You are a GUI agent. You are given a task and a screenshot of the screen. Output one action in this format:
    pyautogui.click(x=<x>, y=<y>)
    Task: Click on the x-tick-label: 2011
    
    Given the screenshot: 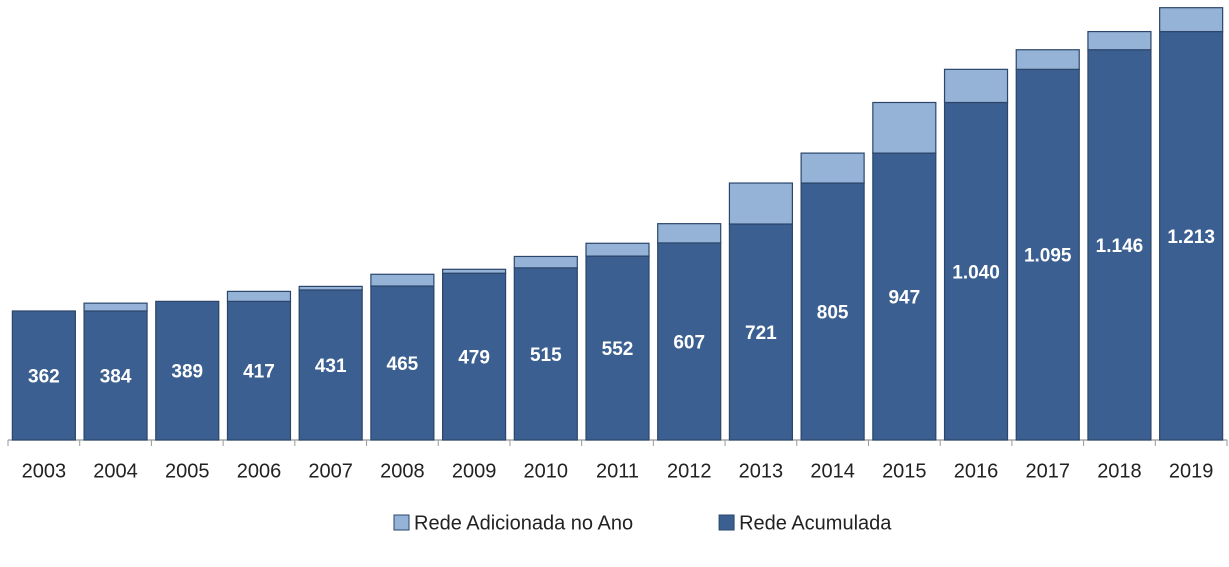 What is the action you would take?
    pyautogui.click(x=617, y=471)
    